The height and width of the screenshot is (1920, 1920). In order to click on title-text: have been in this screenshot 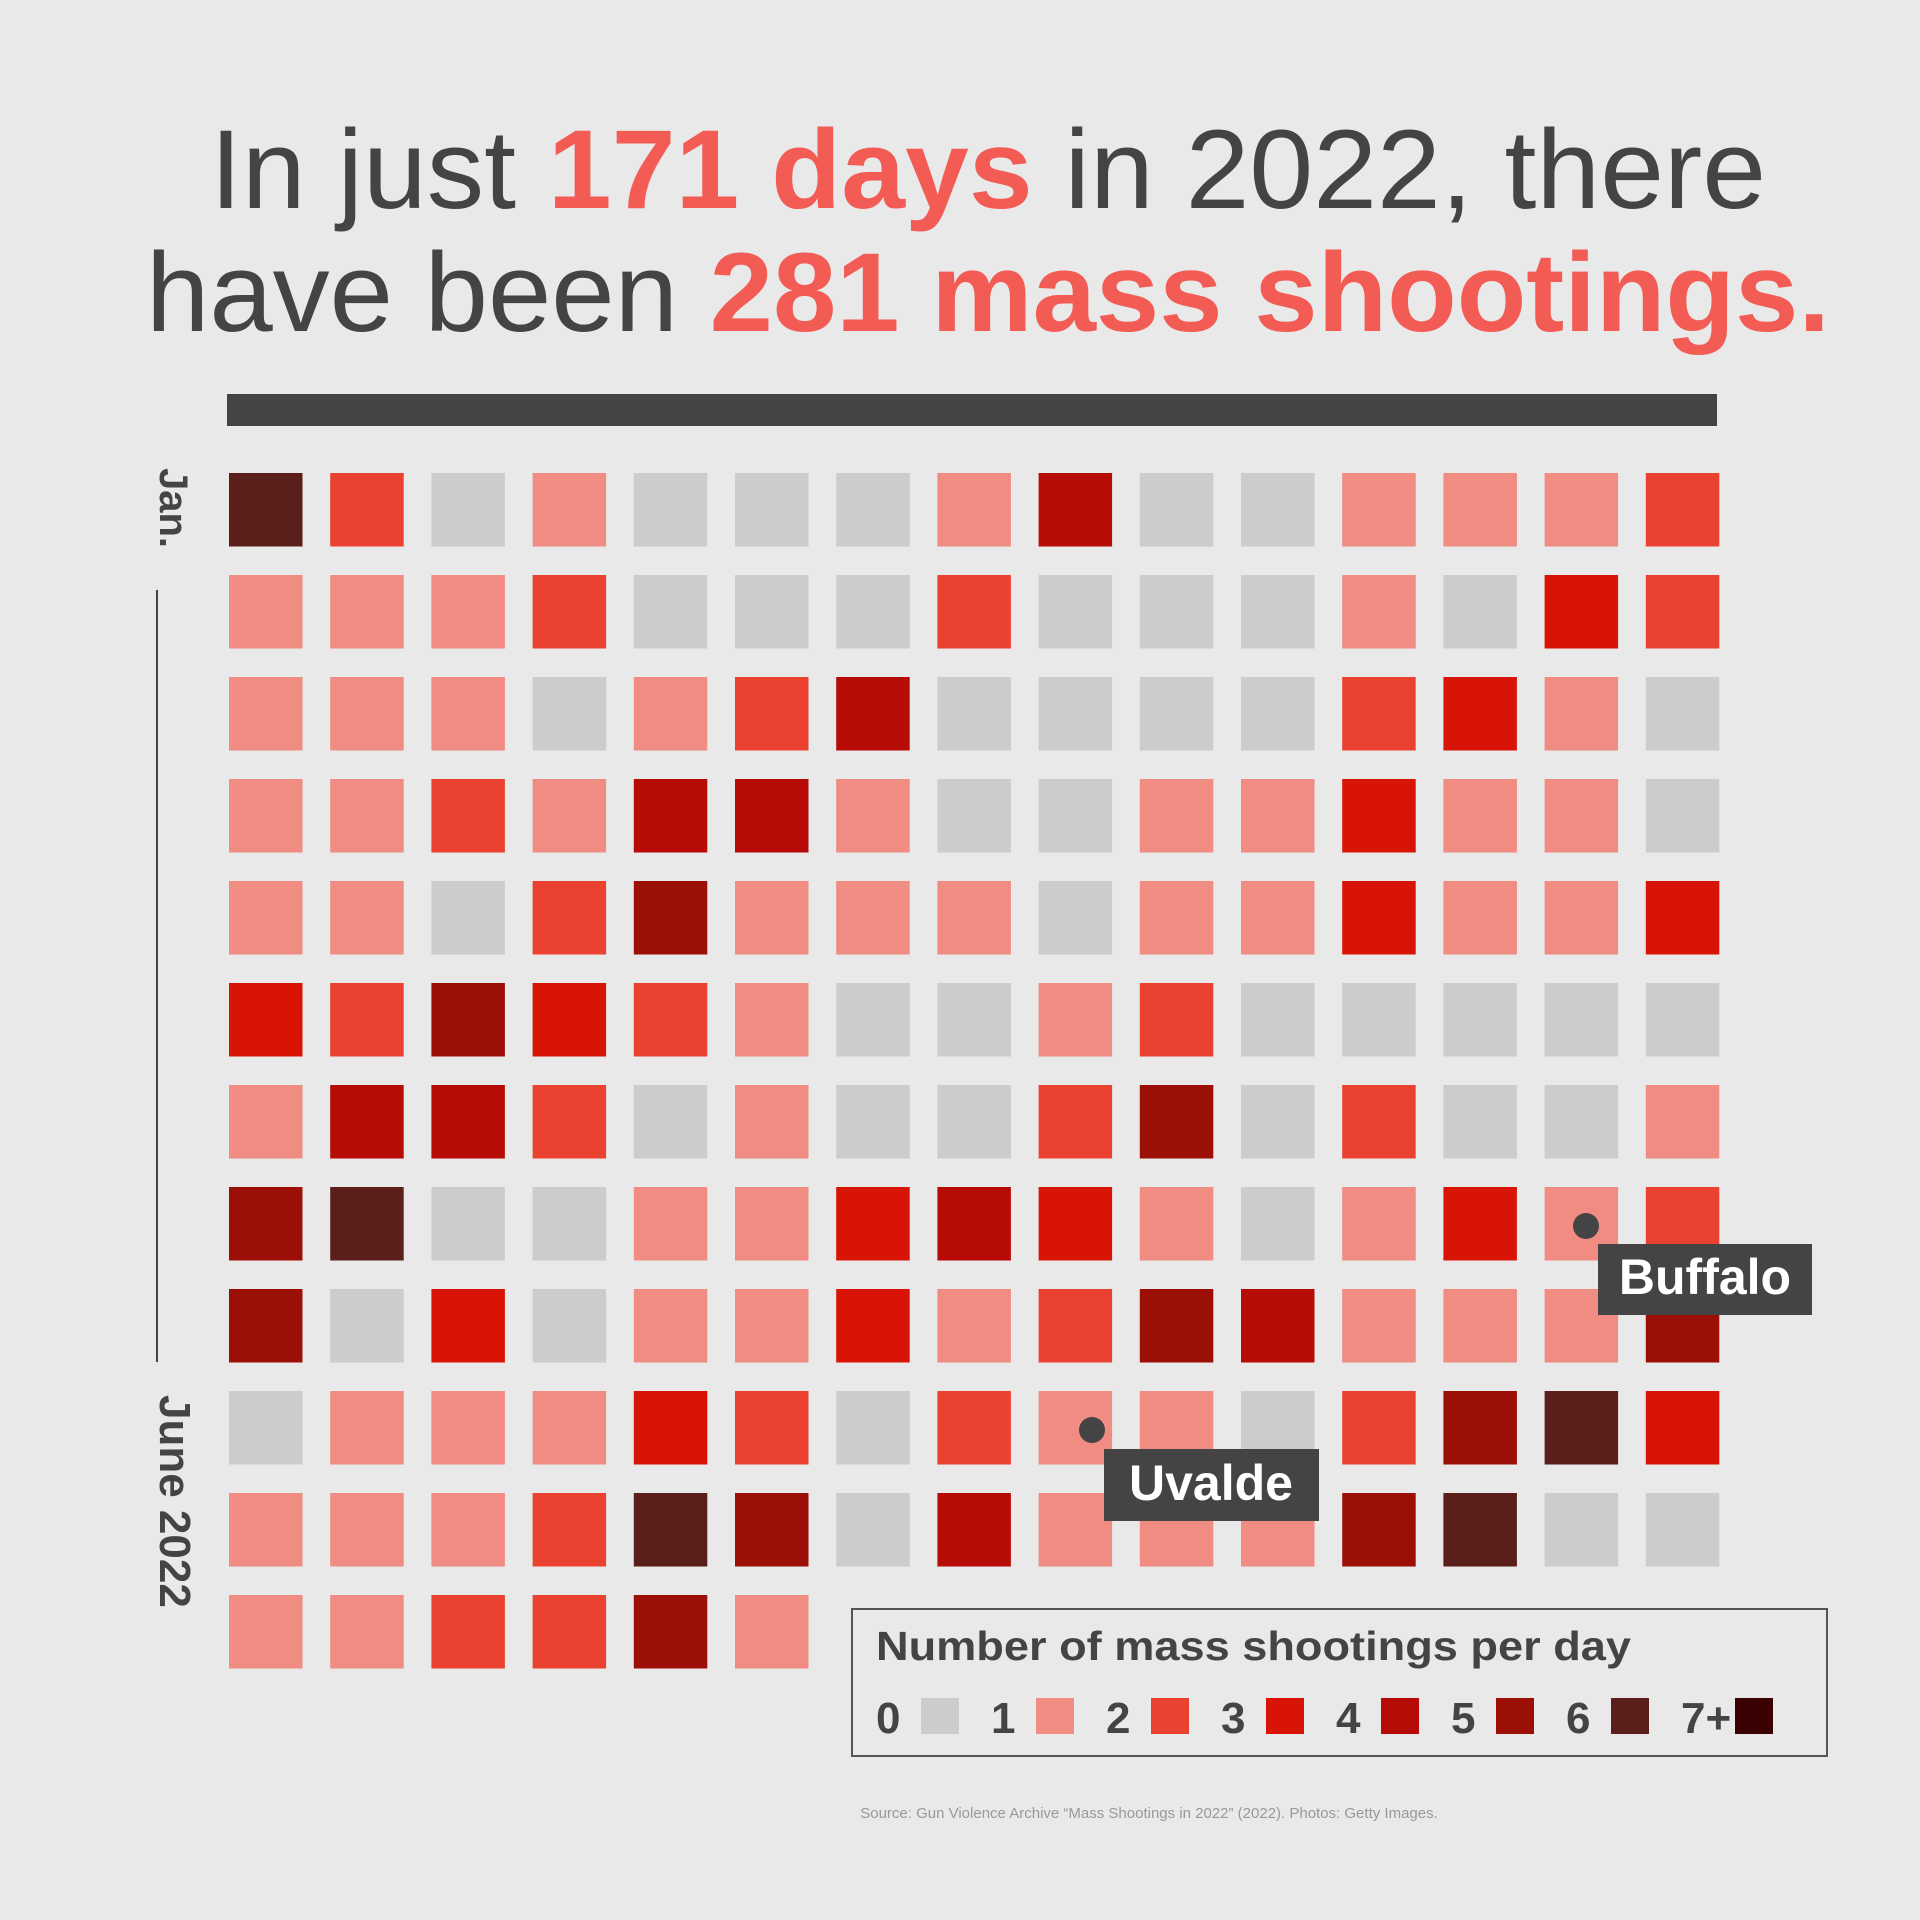, I will do `click(428, 292)`.